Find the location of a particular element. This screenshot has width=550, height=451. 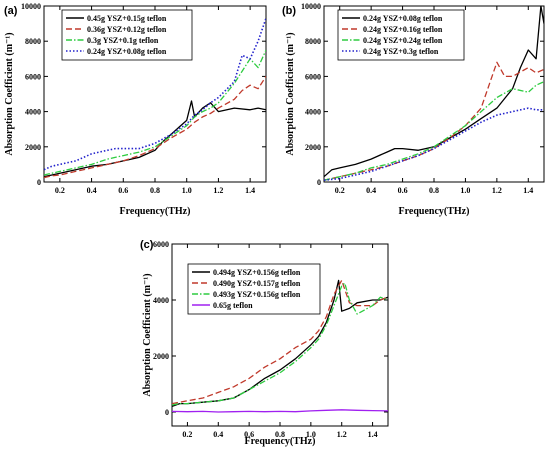

legend-label: 0.493g YSZ+0.156g teflon is located at coordinates (257, 294).